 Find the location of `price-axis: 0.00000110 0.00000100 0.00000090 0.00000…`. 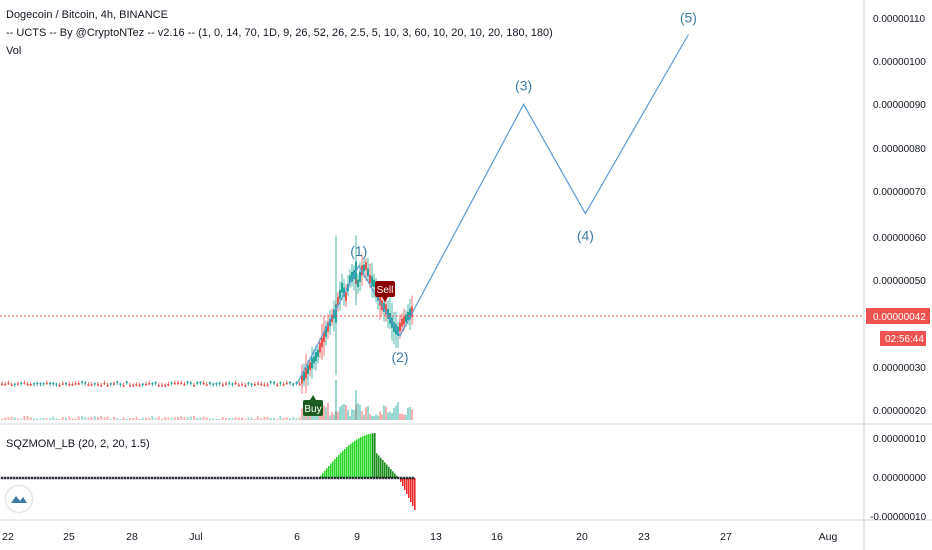

price-axis: 0.00000110 0.00000100 0.00000090 0.00000… is located at coordinates (899, 215).